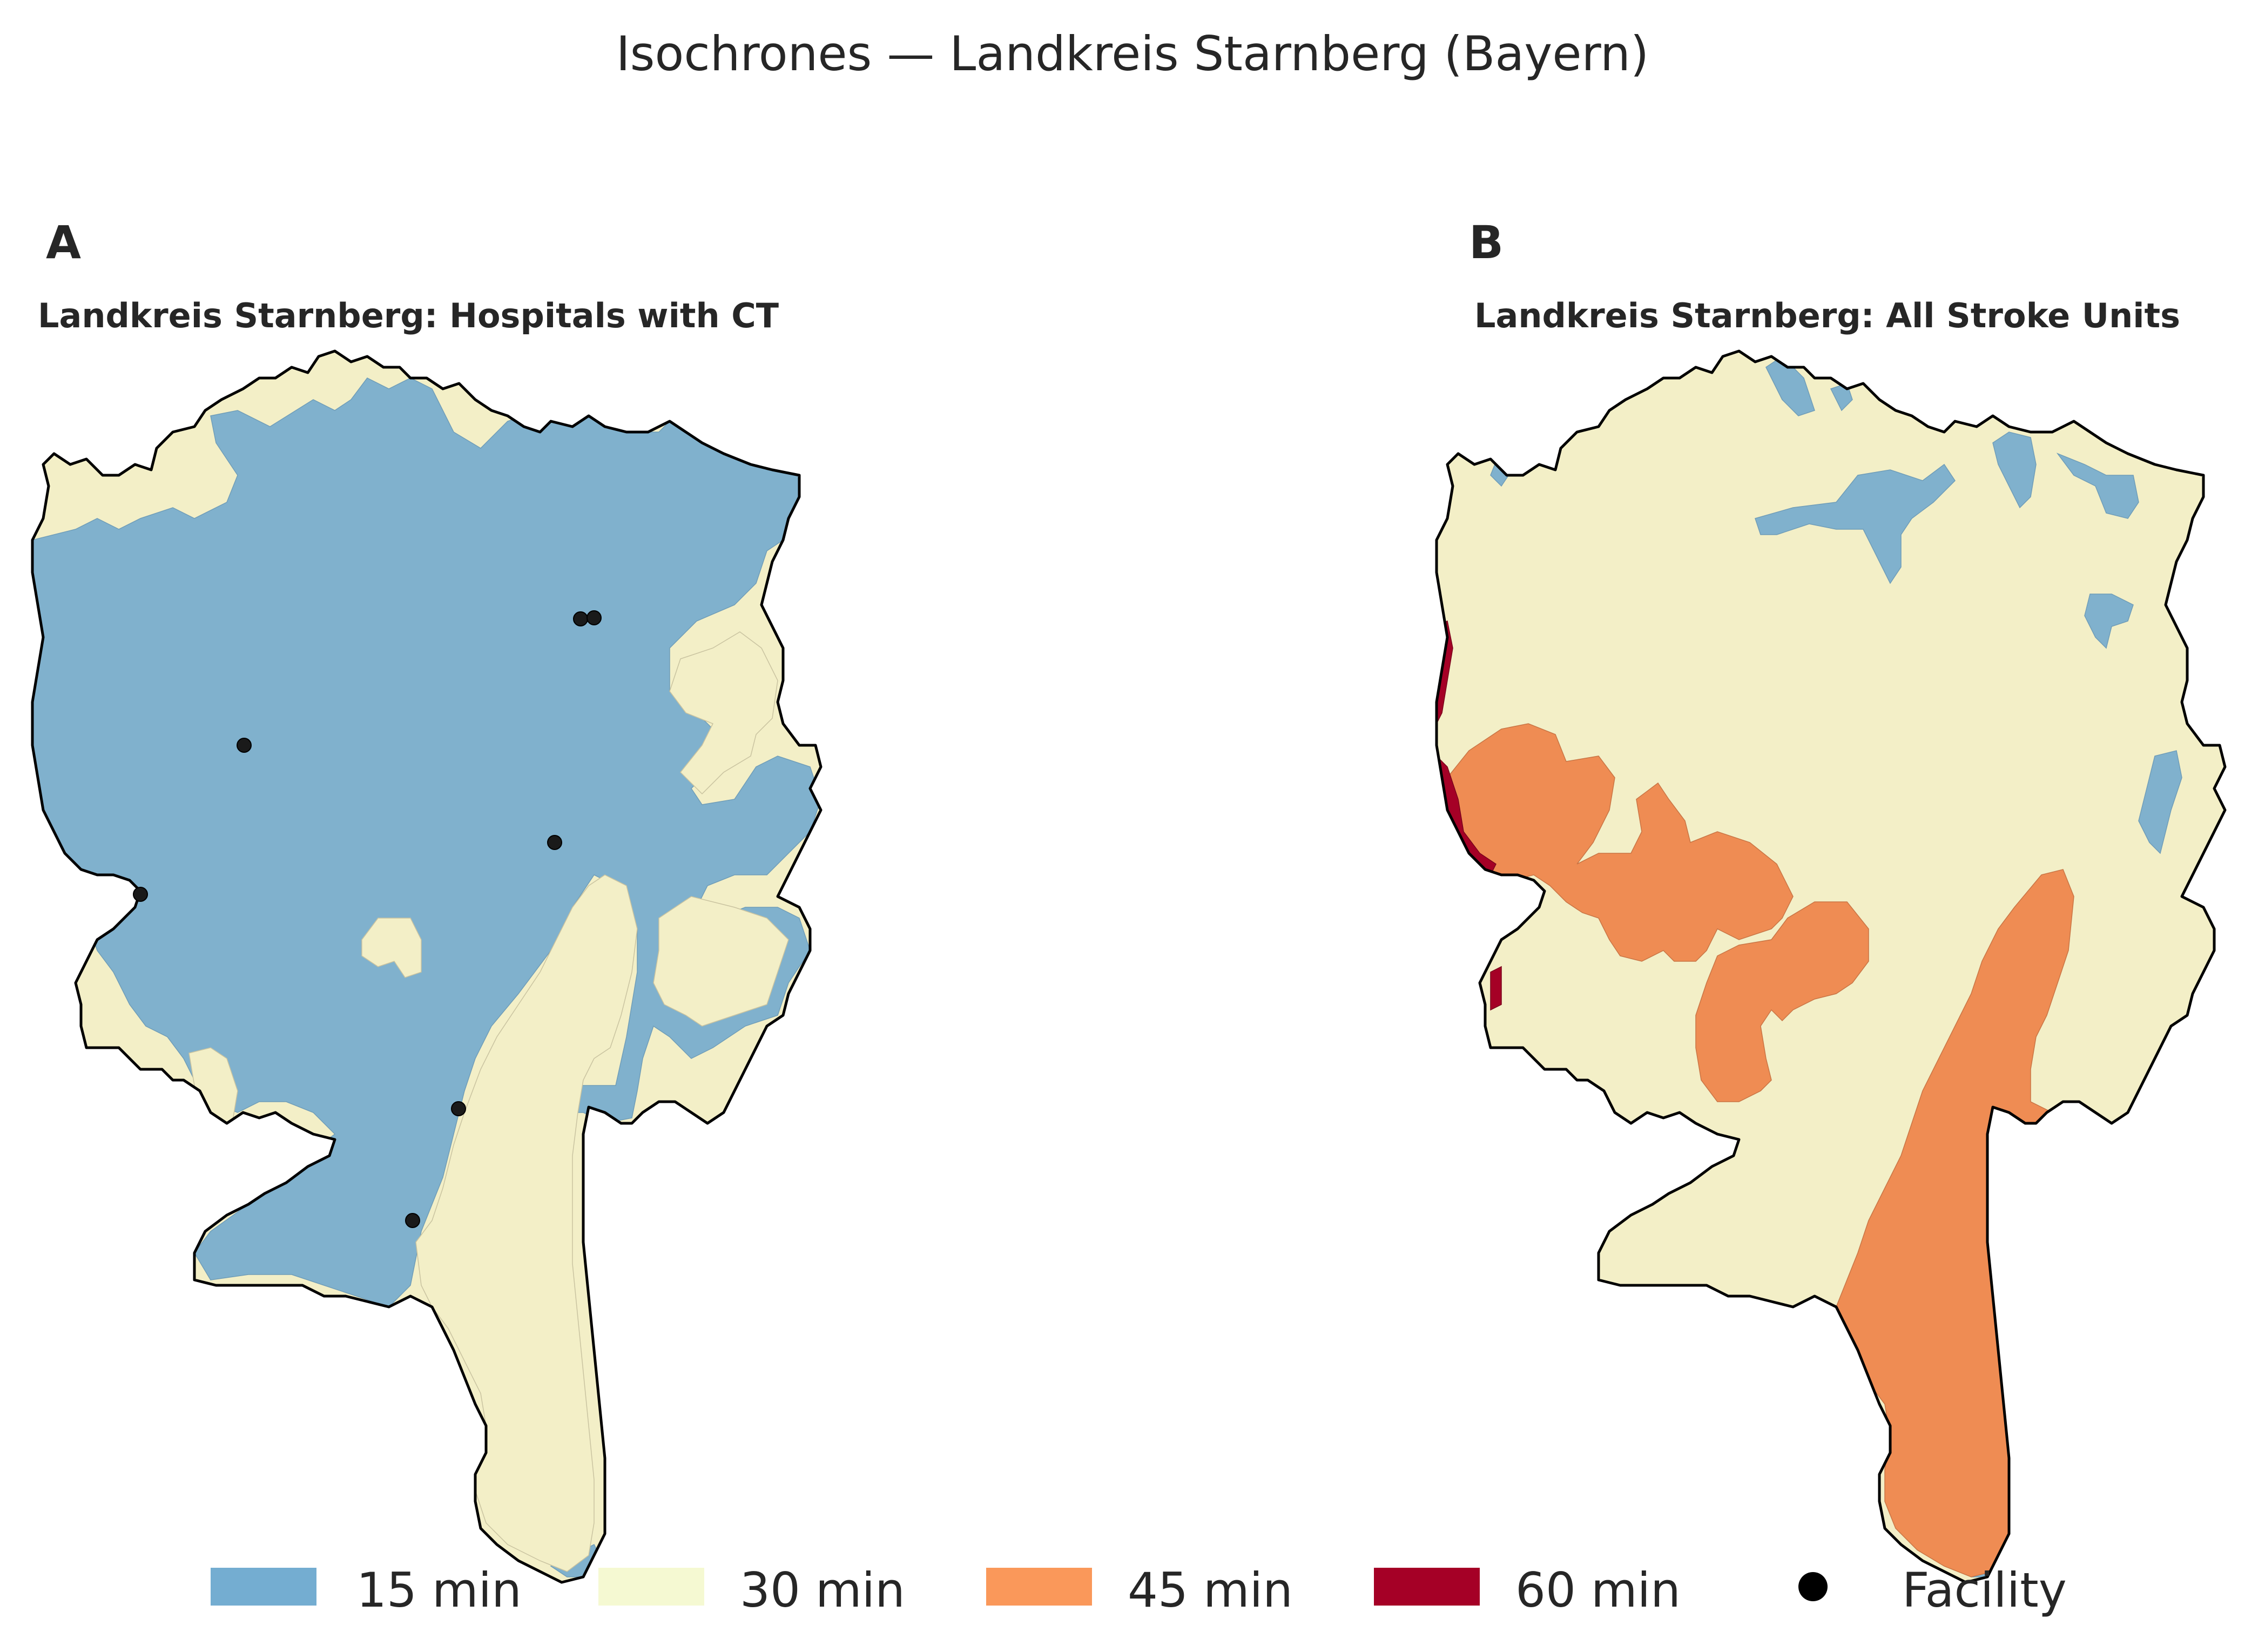  I want to click on legend-label-15min: 15 min, so click(439, 1590).